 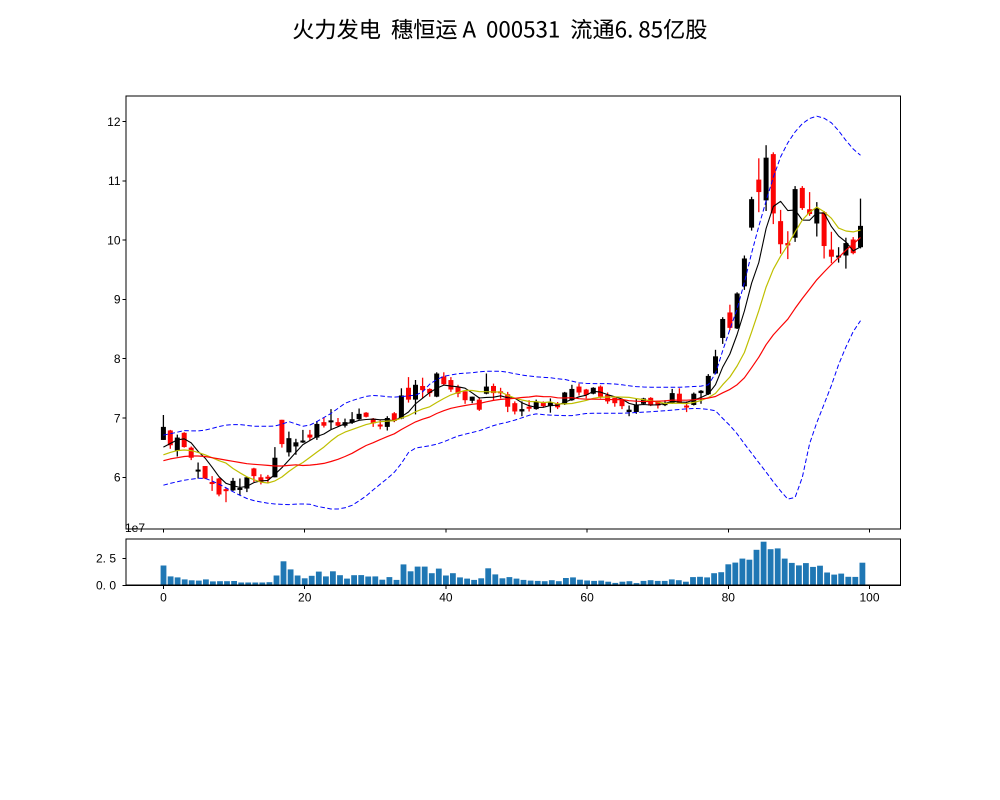 What do you see at coordinates (106, 586) in the screenshot?
I see `svg-text: 0. 0` at bounding box center [106, 586].